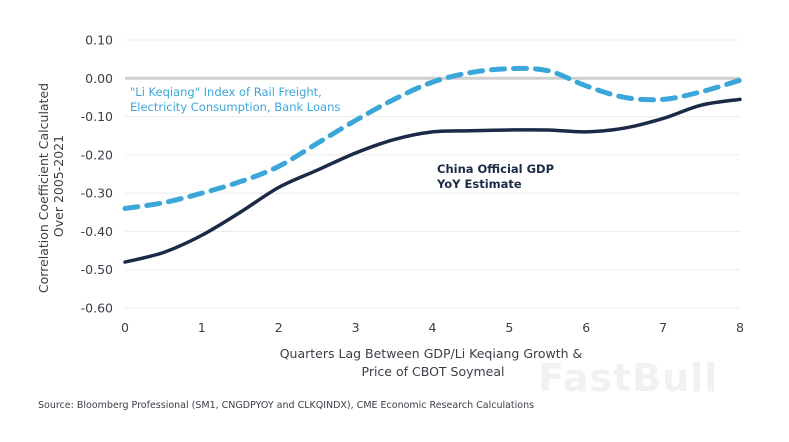  Describe the element at coordinates (97, 174) in the screenshot. I see `y-axis-ticks: 0.10 0.00 -0.10 -0.20 -0.30 -0.40 -0.50 -0.60` at that location.